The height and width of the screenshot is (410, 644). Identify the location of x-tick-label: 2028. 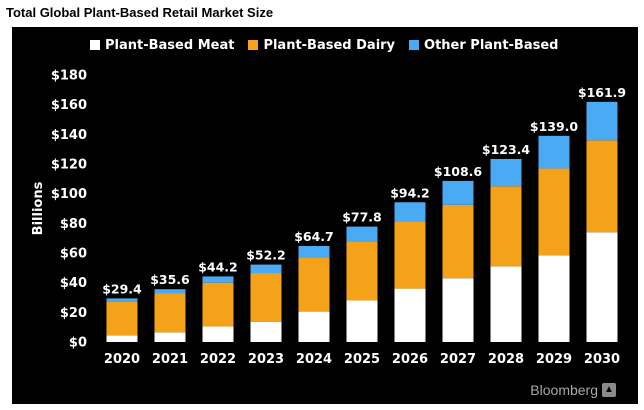
(506, 359).